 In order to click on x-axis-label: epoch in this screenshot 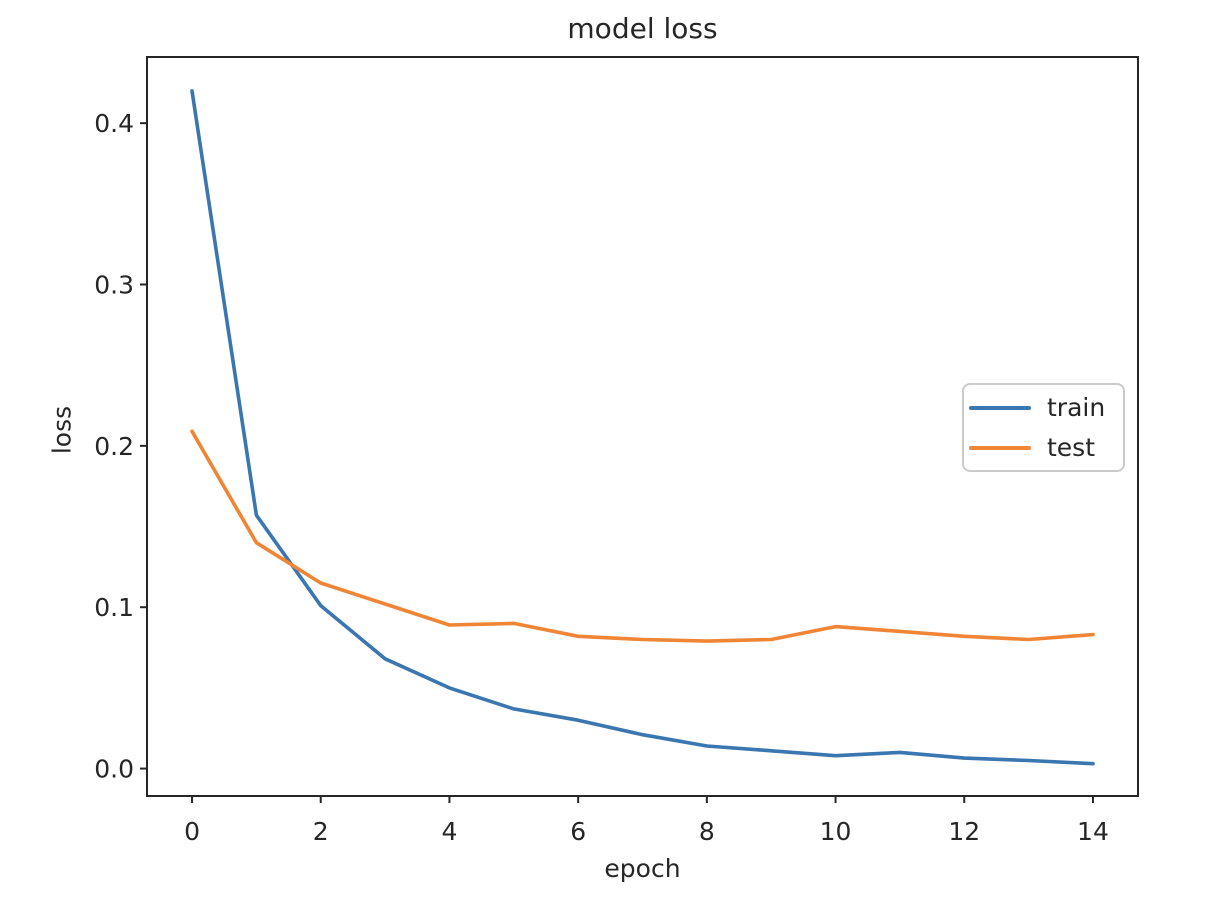, I will do `click(642, 868)`.